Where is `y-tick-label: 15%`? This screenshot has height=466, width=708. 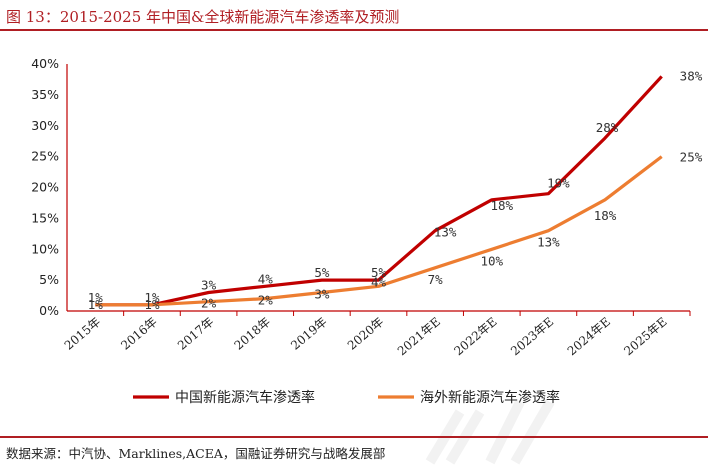 y-tick-label: 15% is located at coordinates (45, 217).